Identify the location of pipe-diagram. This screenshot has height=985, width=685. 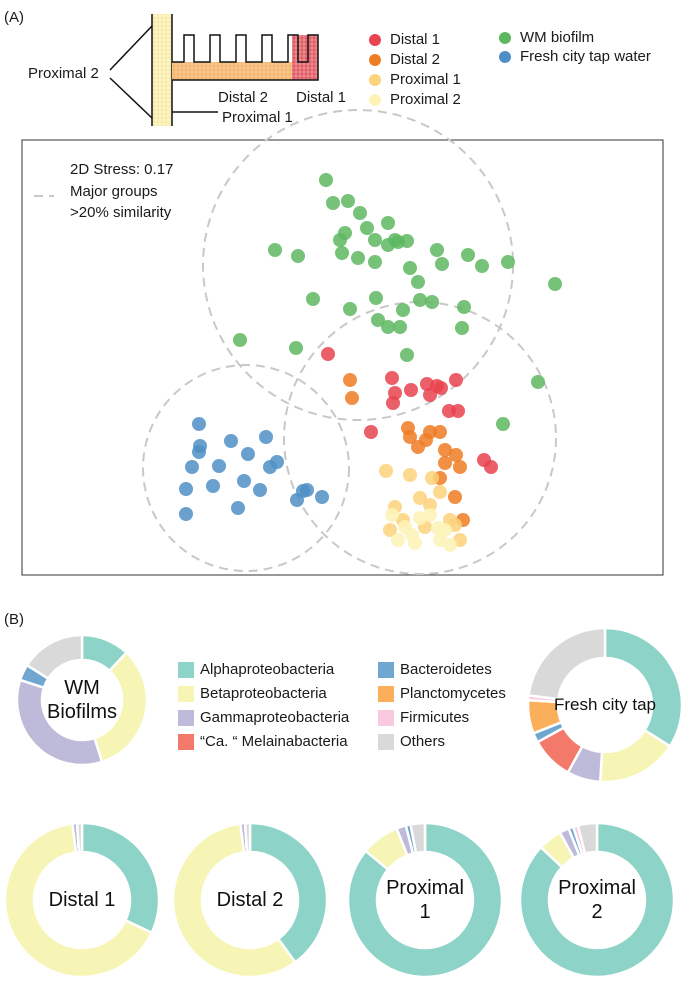
(214, 70).